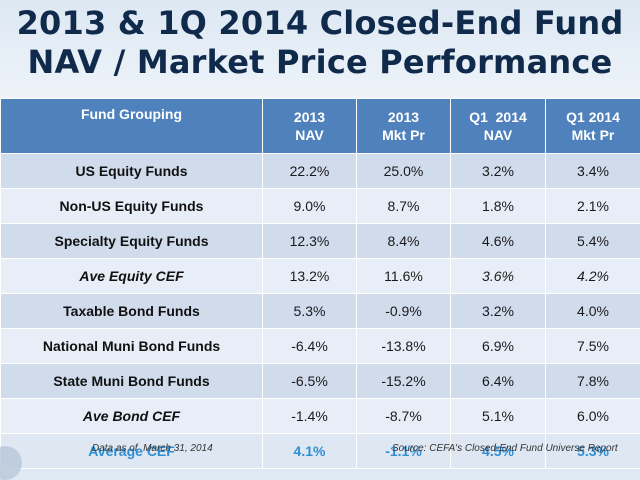 This screenshot has height=480, width=640. I want to click on cell-q1-2014-nav: 3.6%, so click(498, 276).